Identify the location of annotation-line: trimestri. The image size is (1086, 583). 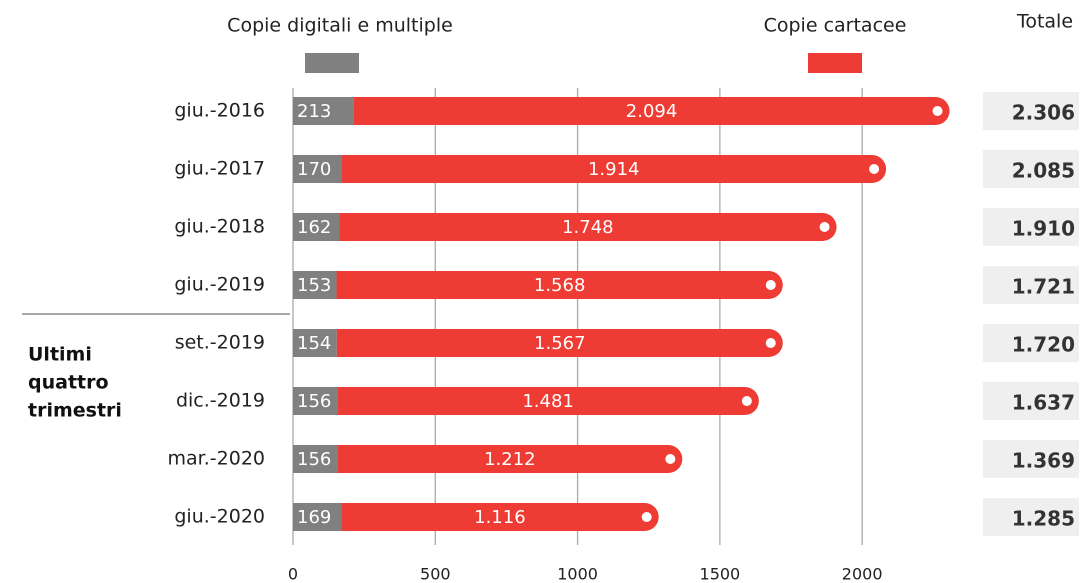
(75, 411).